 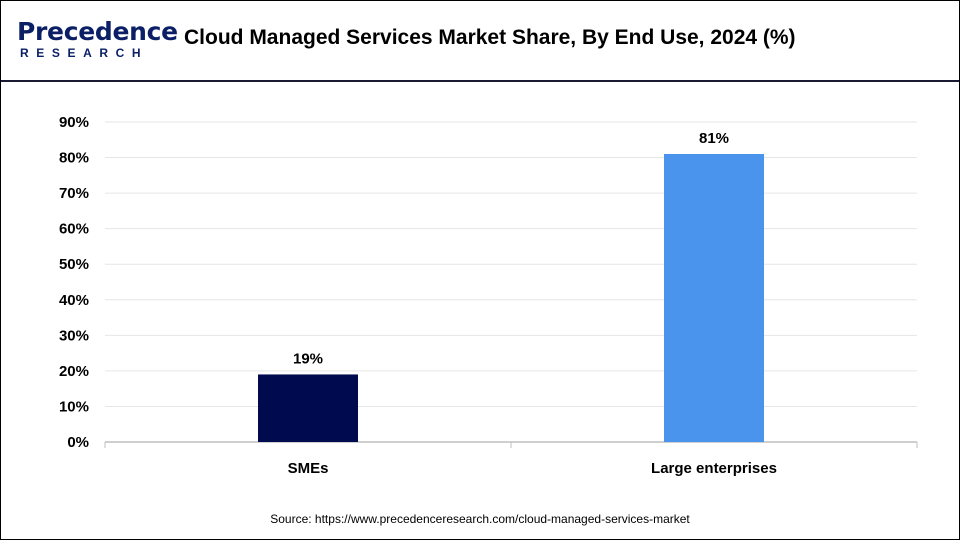 I want to click on brand-logo: Precedence RESEARCH, so click(x=97, y=41).